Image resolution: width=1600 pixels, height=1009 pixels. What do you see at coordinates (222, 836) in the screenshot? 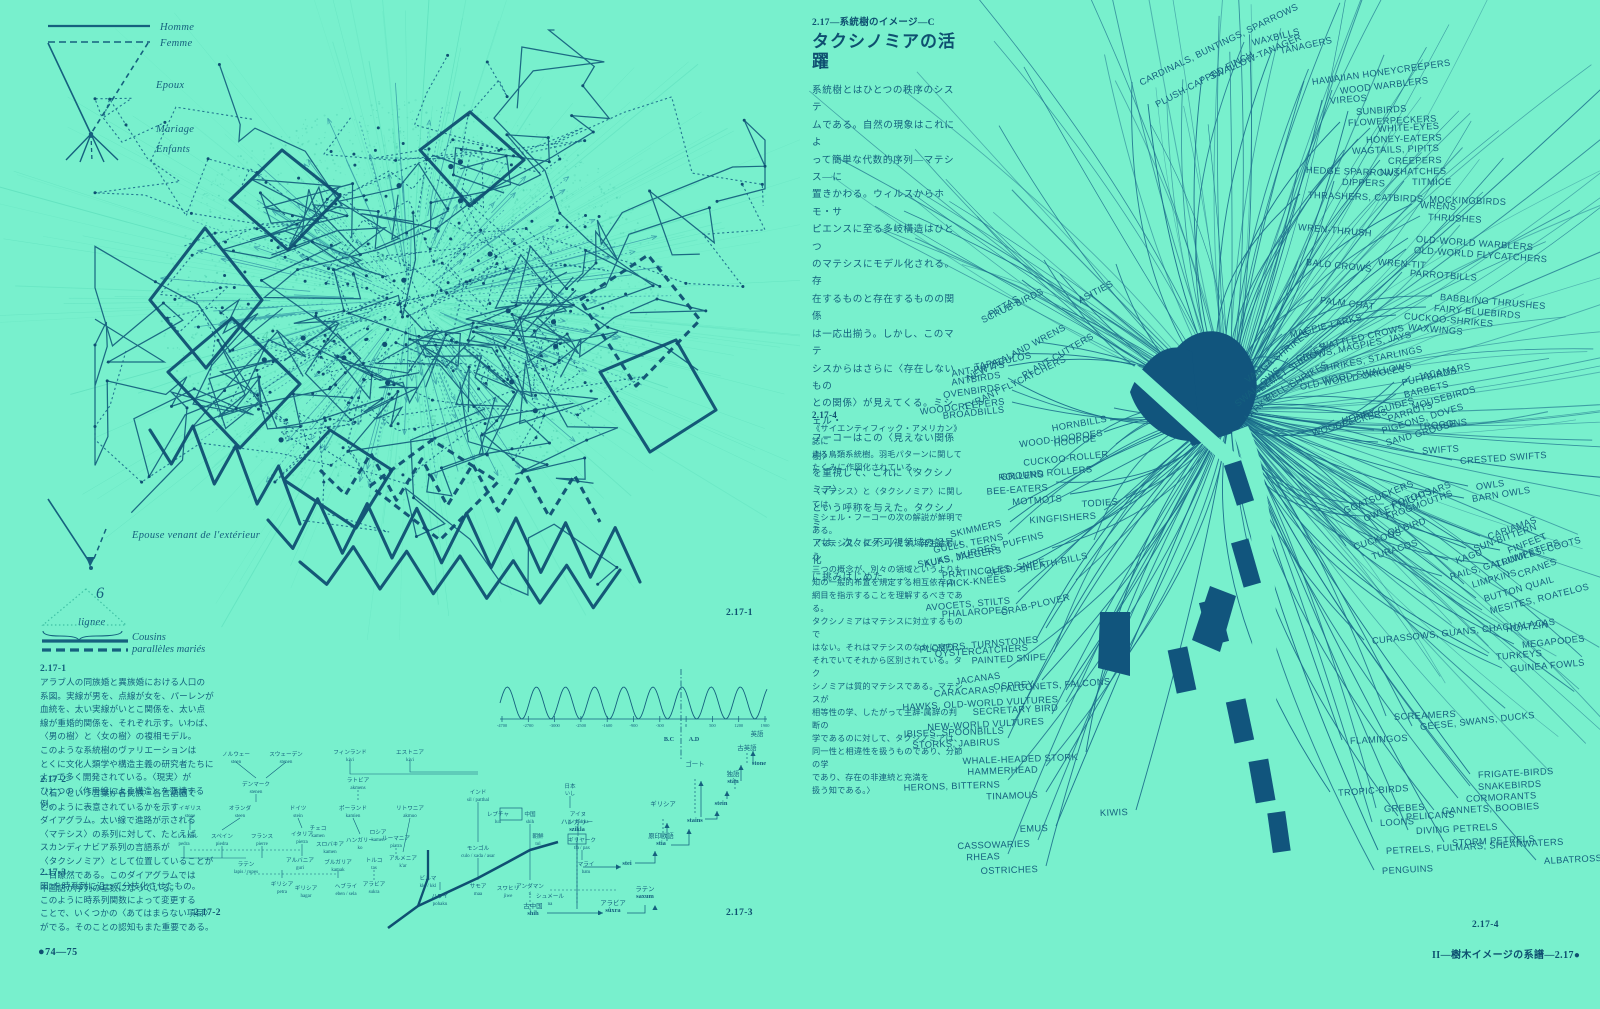
I see `svg-text: スペイン` at bounding box center [222, 836].